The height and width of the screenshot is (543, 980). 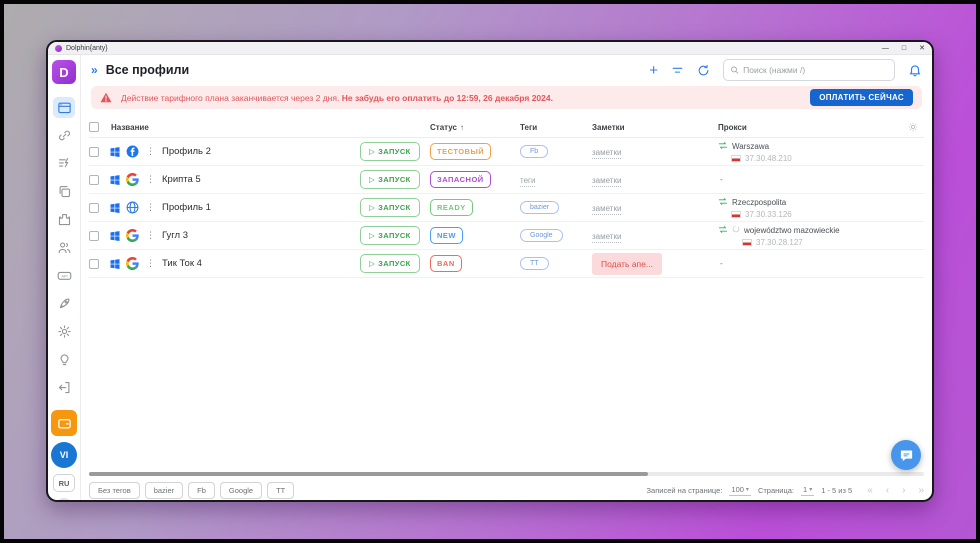 I want to click on column-proxy: Прокси, so click(x=732, y=127).